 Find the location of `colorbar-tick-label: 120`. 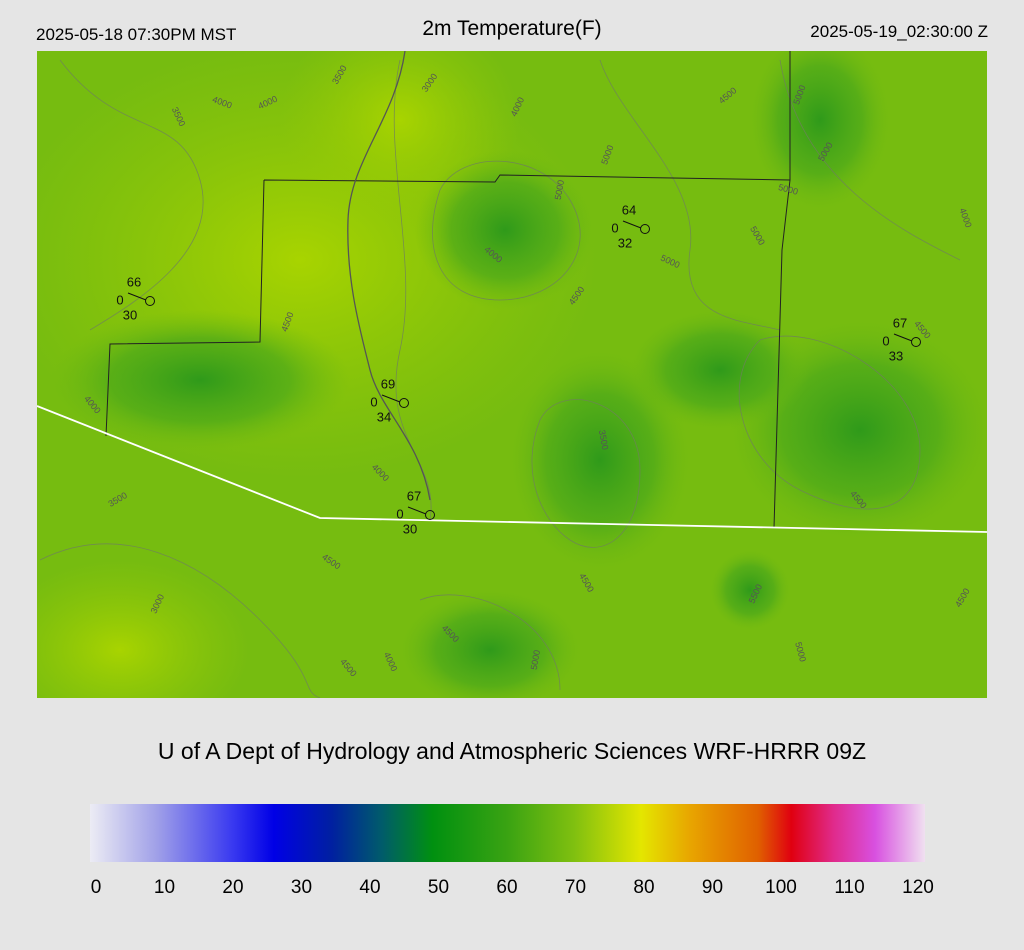

colorbar-tick-label: 120 is located at coordinates (918, 887).